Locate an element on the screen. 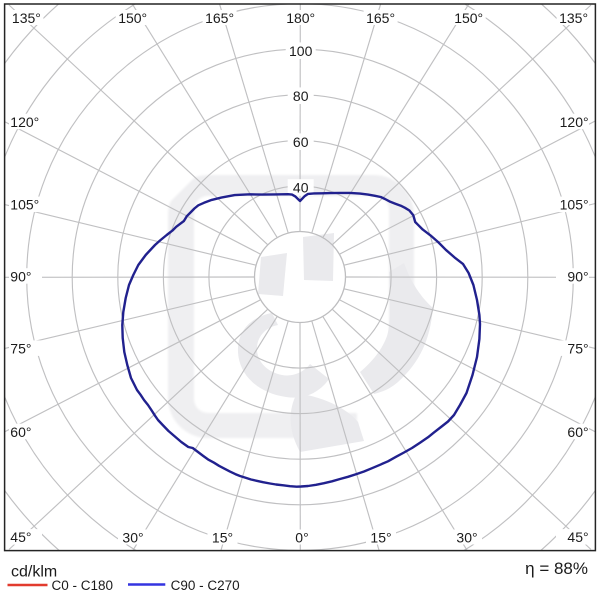 Image resolution: width=600 pixels, height=600 pixels. svg-text: 40 is located at coordinates (301, 188).